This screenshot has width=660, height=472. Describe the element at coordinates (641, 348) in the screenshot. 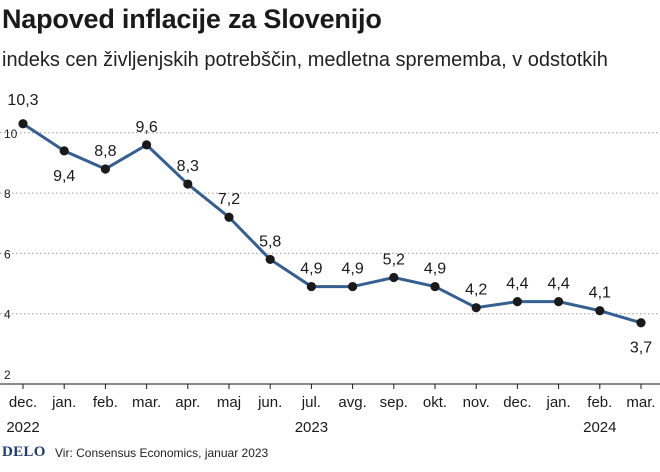

I see `data-label: 3,7` at that location.